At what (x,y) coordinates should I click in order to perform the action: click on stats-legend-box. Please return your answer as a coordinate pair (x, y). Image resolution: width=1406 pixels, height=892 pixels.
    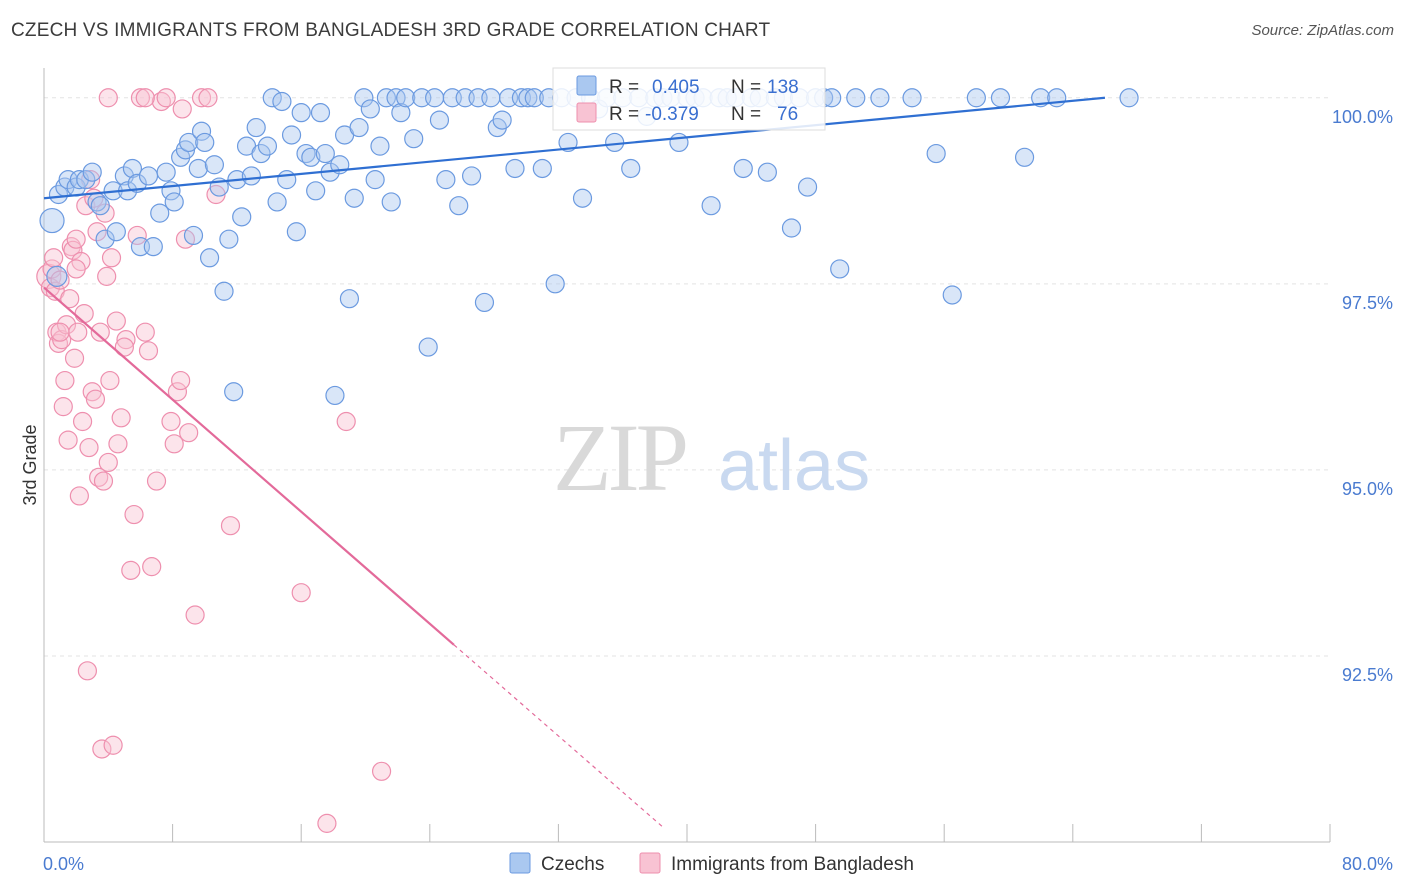
    Looking at the image, I should click on (689, 99).